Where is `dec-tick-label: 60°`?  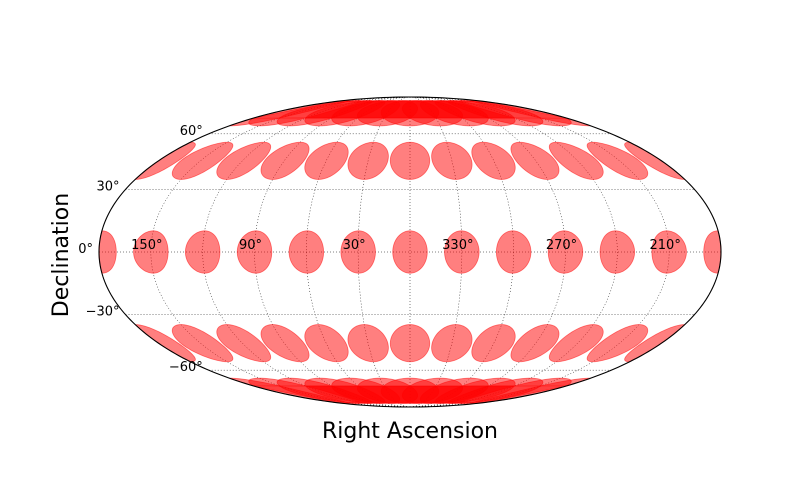
dec-tick-label: 60° is located at coordinates (191, 131).